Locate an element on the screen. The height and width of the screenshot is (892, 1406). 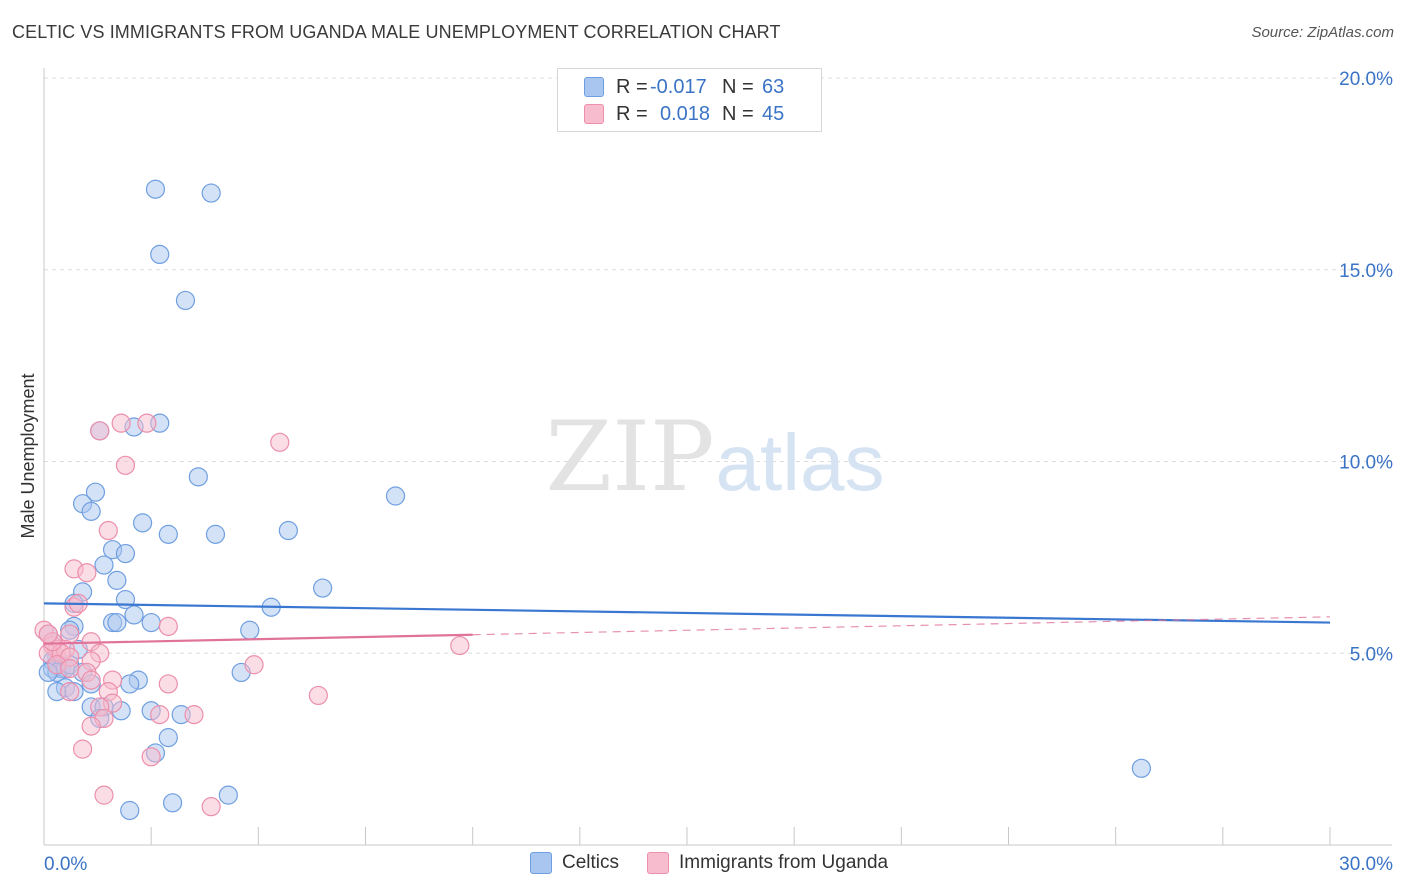
series-swatch-celtics is located at coordinates (541, 863).